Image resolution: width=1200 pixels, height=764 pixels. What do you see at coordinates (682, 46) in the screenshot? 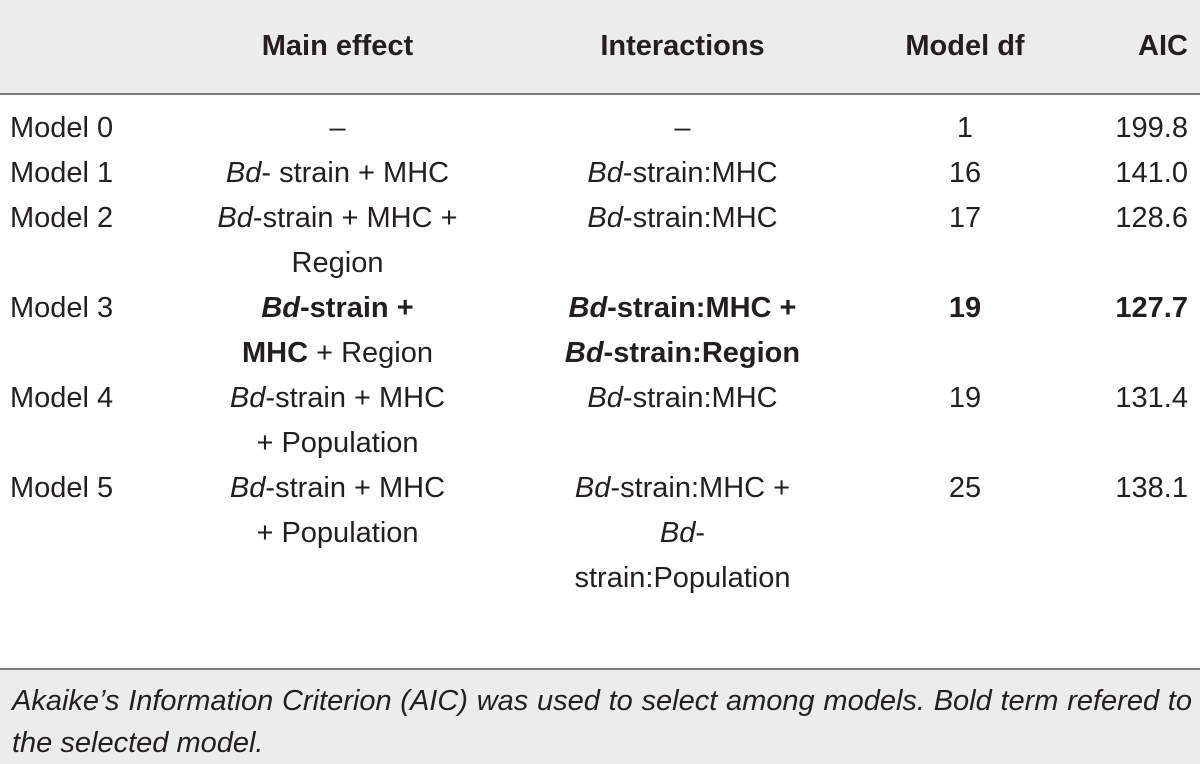
I see `header-interactions: Interactions` at bounding box center [682, 46].